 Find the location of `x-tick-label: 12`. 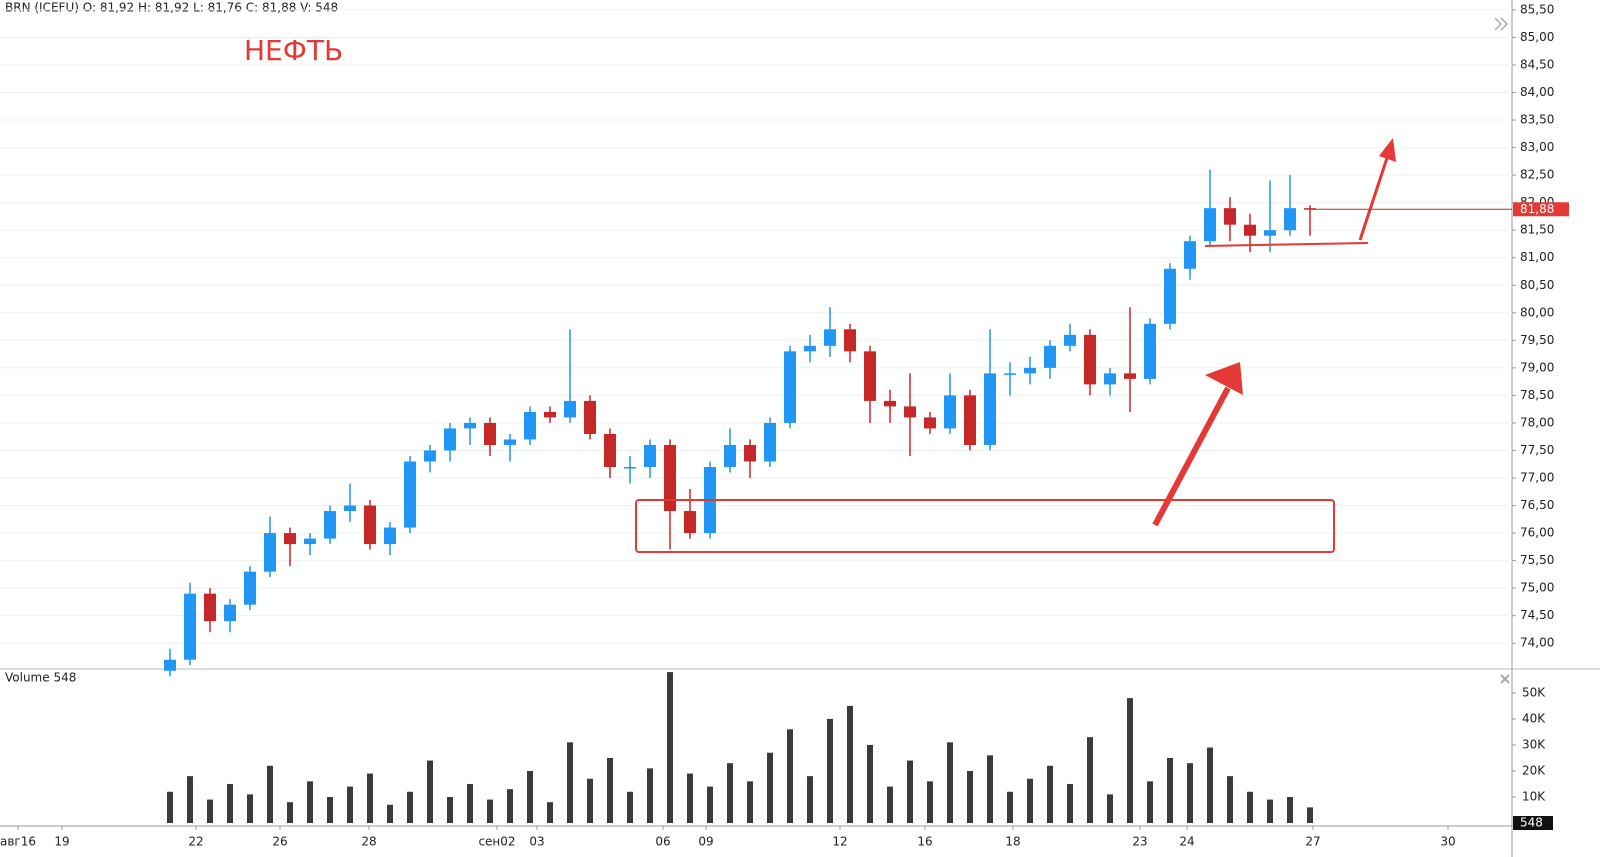

x-tick-label: 12 is located at coordinates (839, 842).